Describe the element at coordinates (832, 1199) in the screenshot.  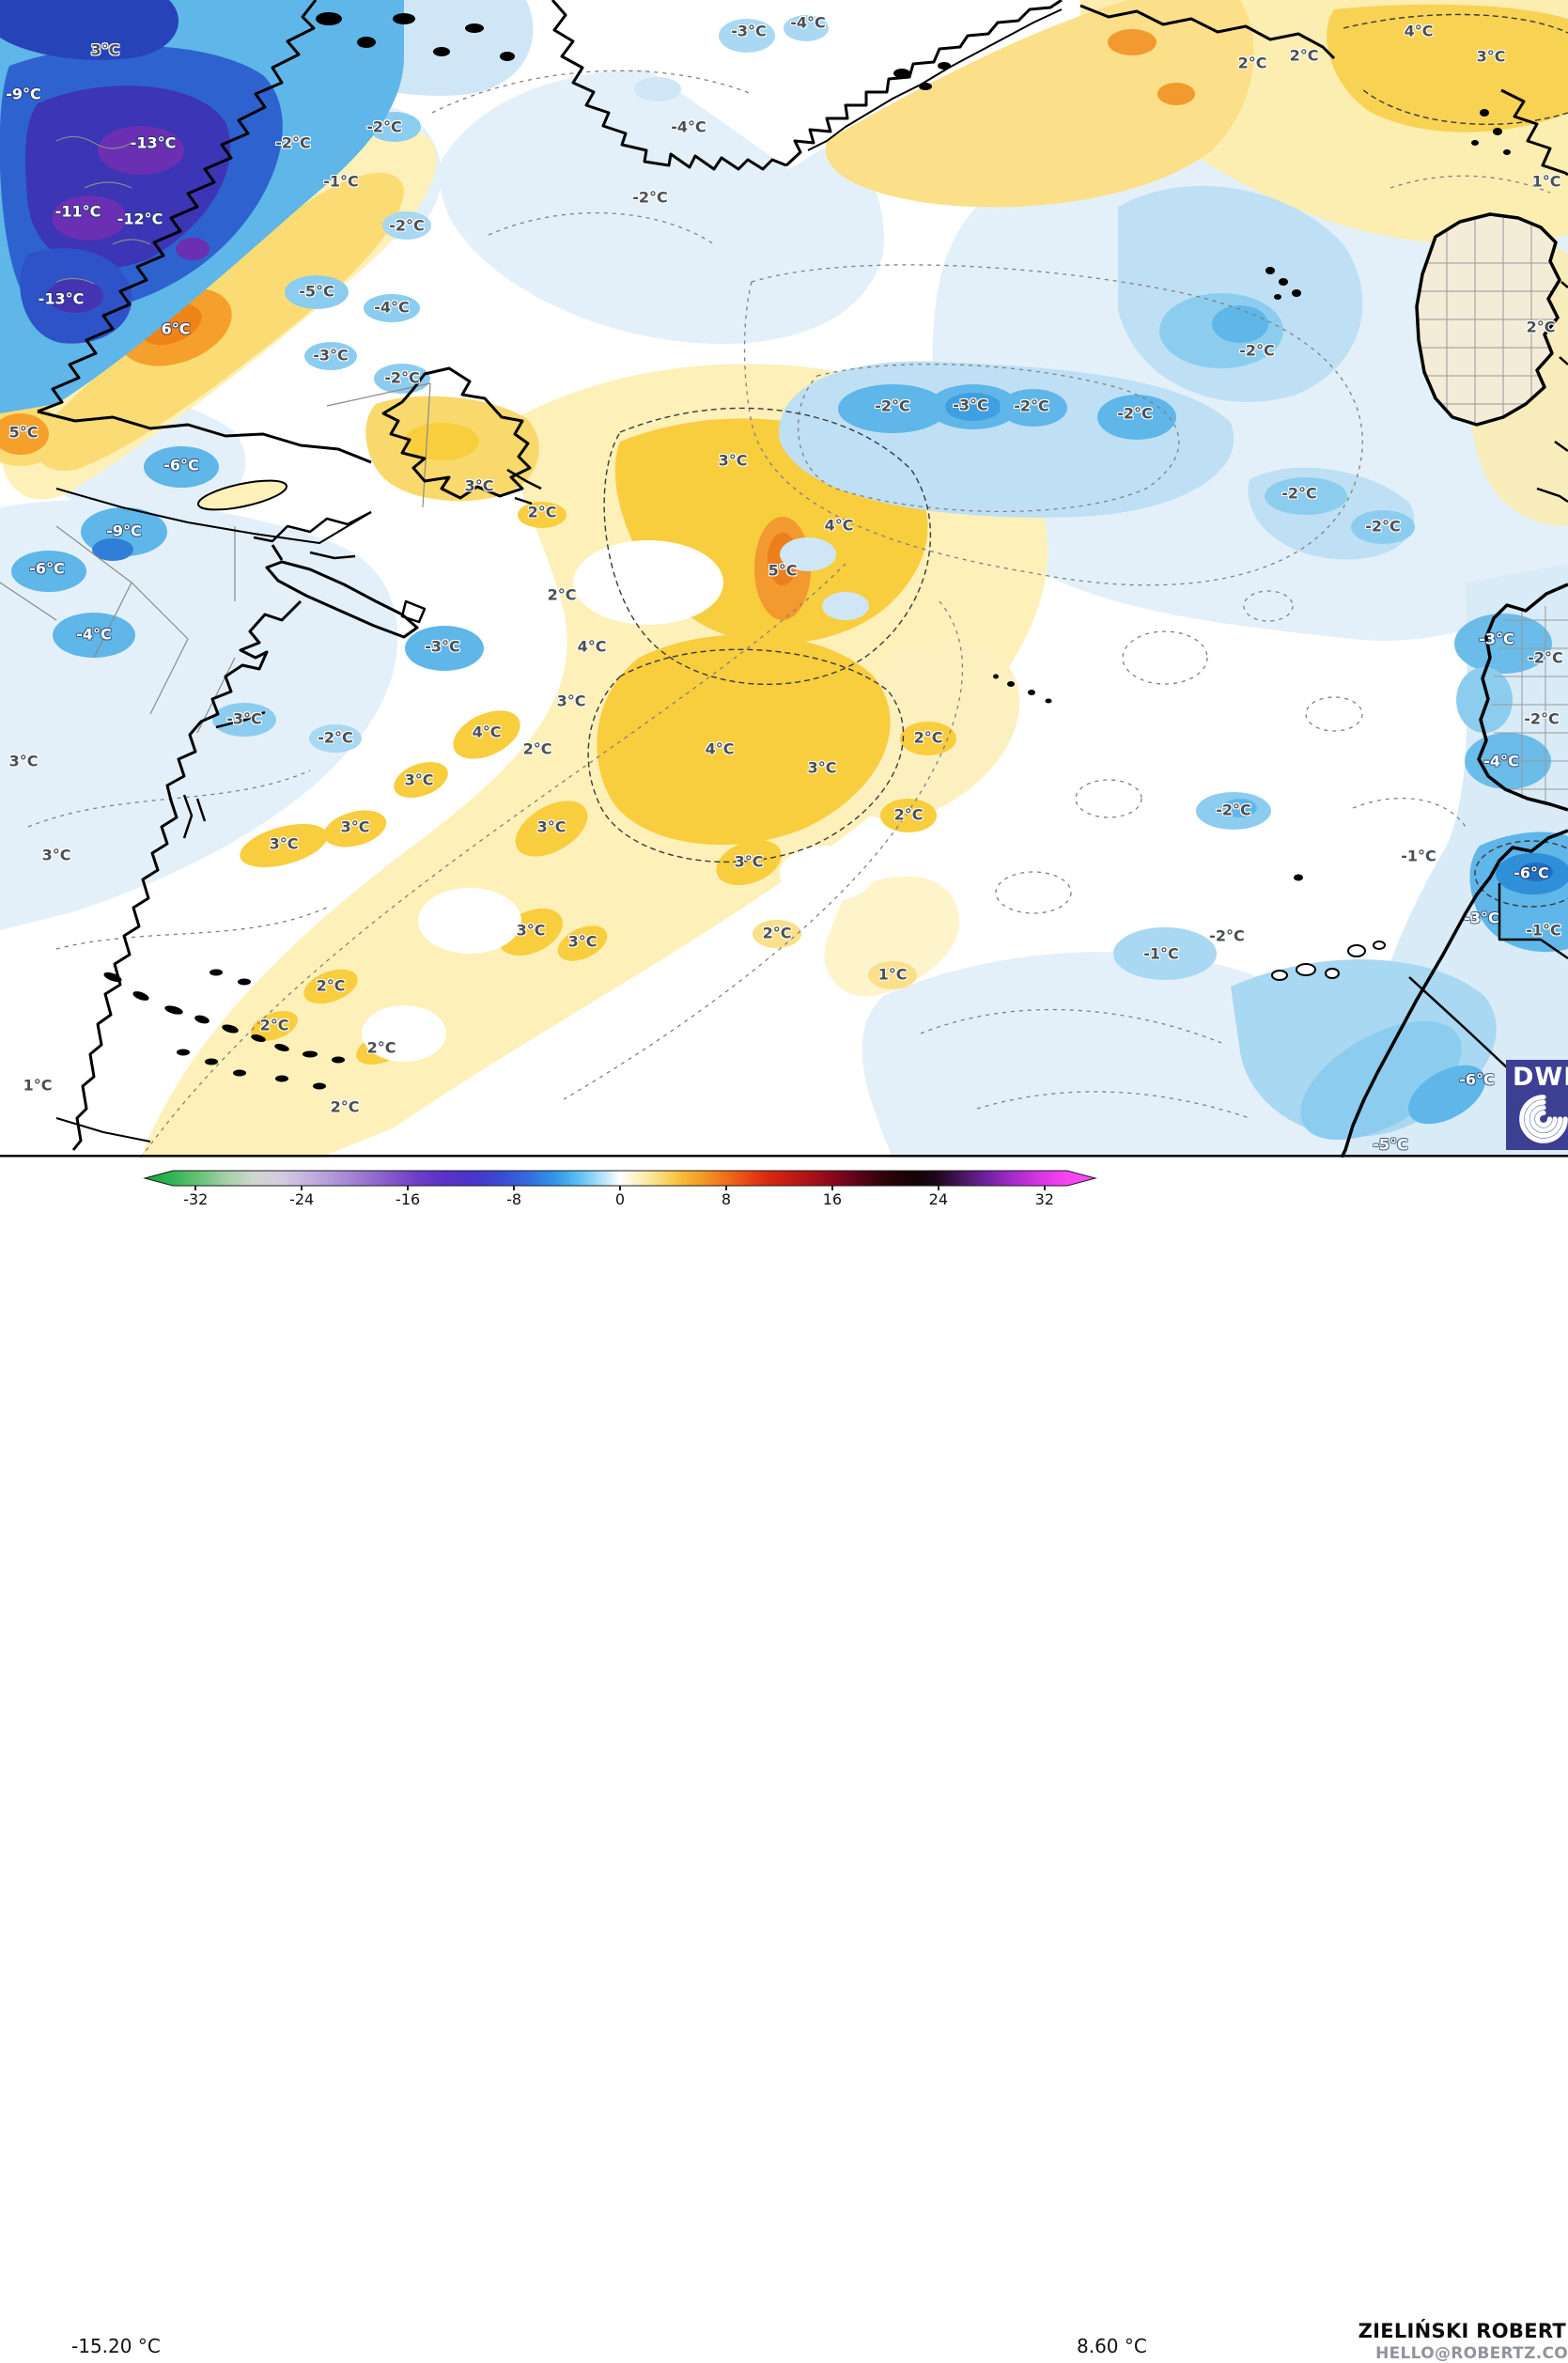
I see `colorbar-tick-value: 16` at that location.